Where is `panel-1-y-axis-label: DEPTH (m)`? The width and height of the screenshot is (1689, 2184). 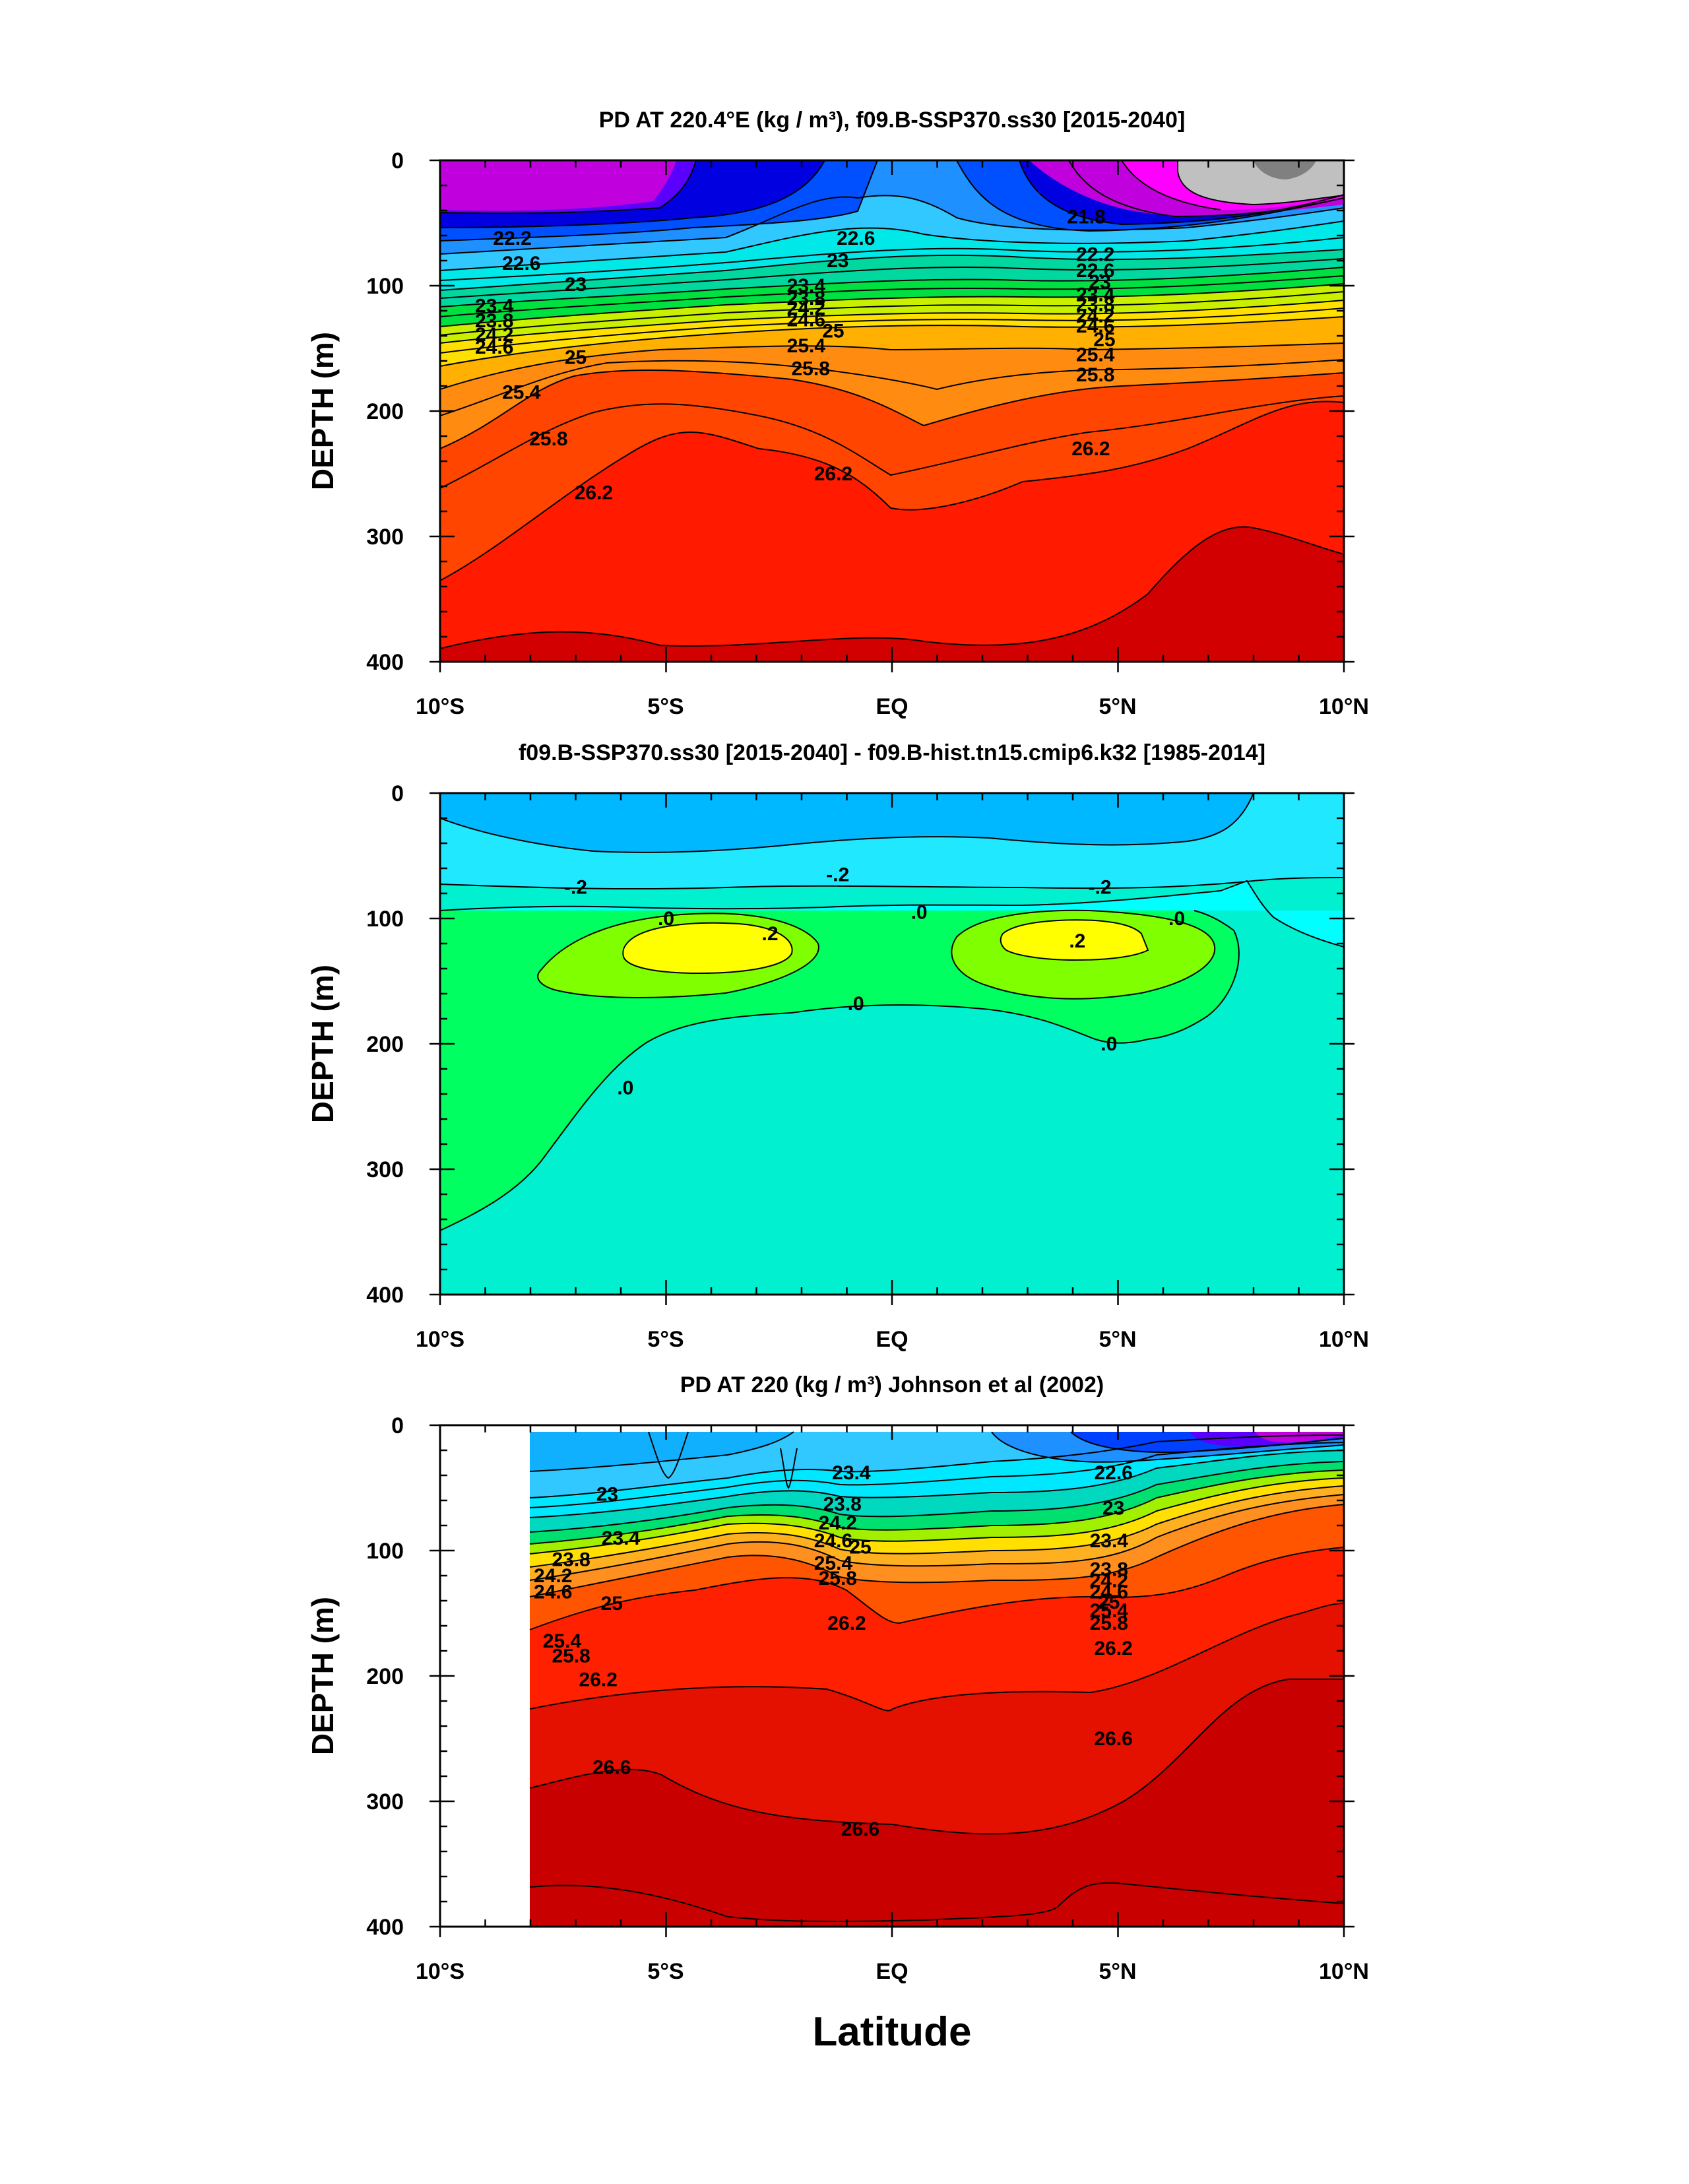 panel-1-y-axis-label: DEPTH (m) is located at coordinates (322, 411).